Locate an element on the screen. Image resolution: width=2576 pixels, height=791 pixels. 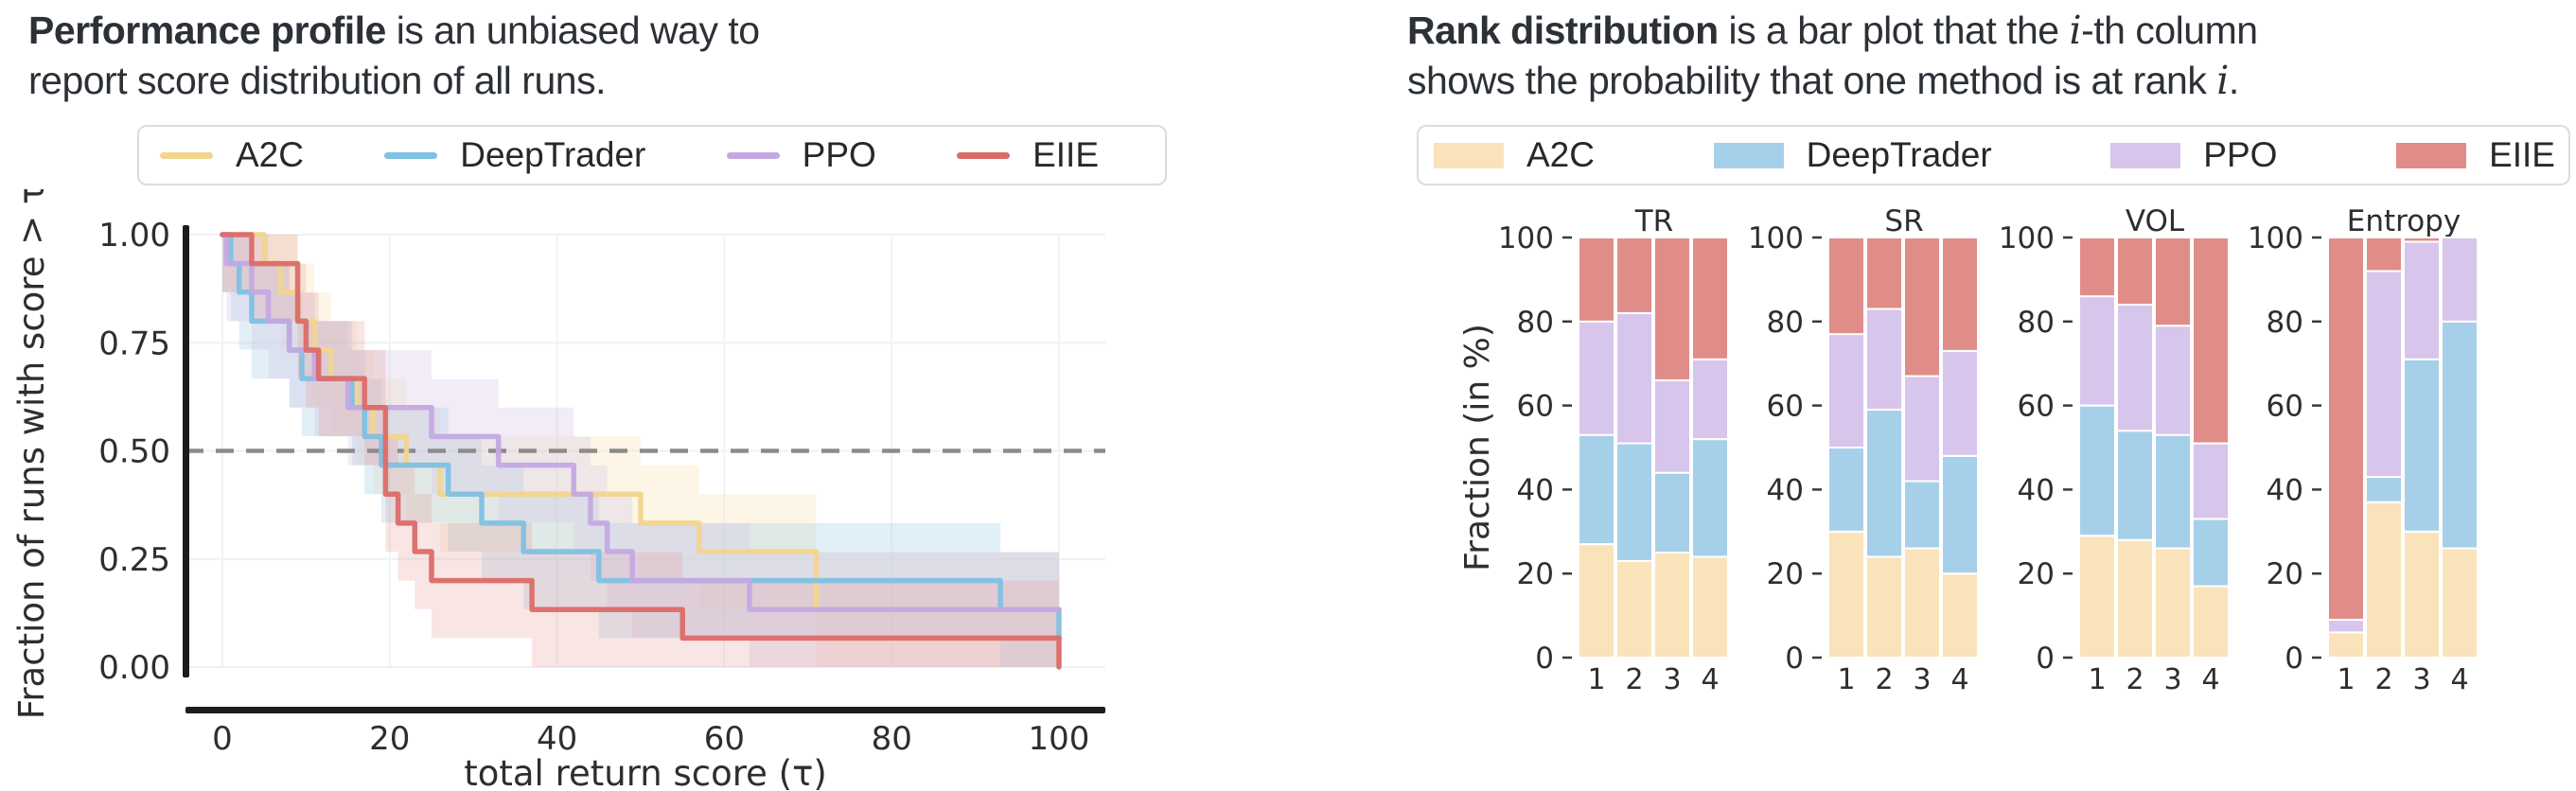
legend-item-deeptrader: DeepTrader is located at coordinates (1852, 155).